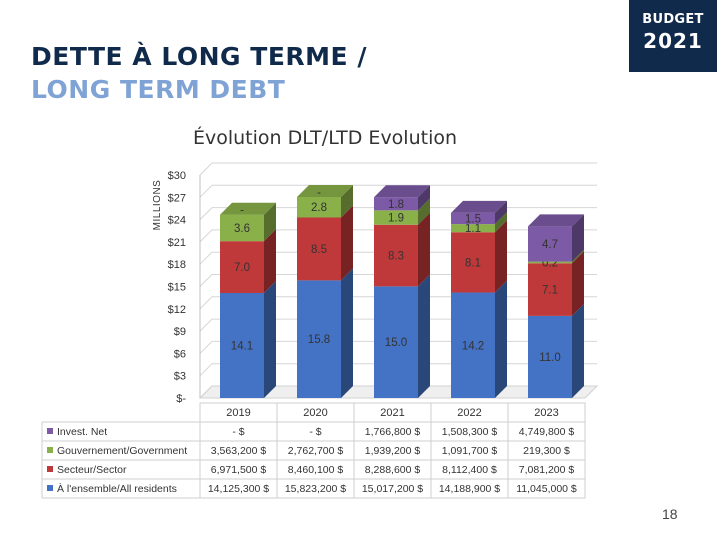  What do you see at coordinates (393, 432) in the screenshot?
I see `table-value: 1,766,800 $` at bounding box center [393, 432].